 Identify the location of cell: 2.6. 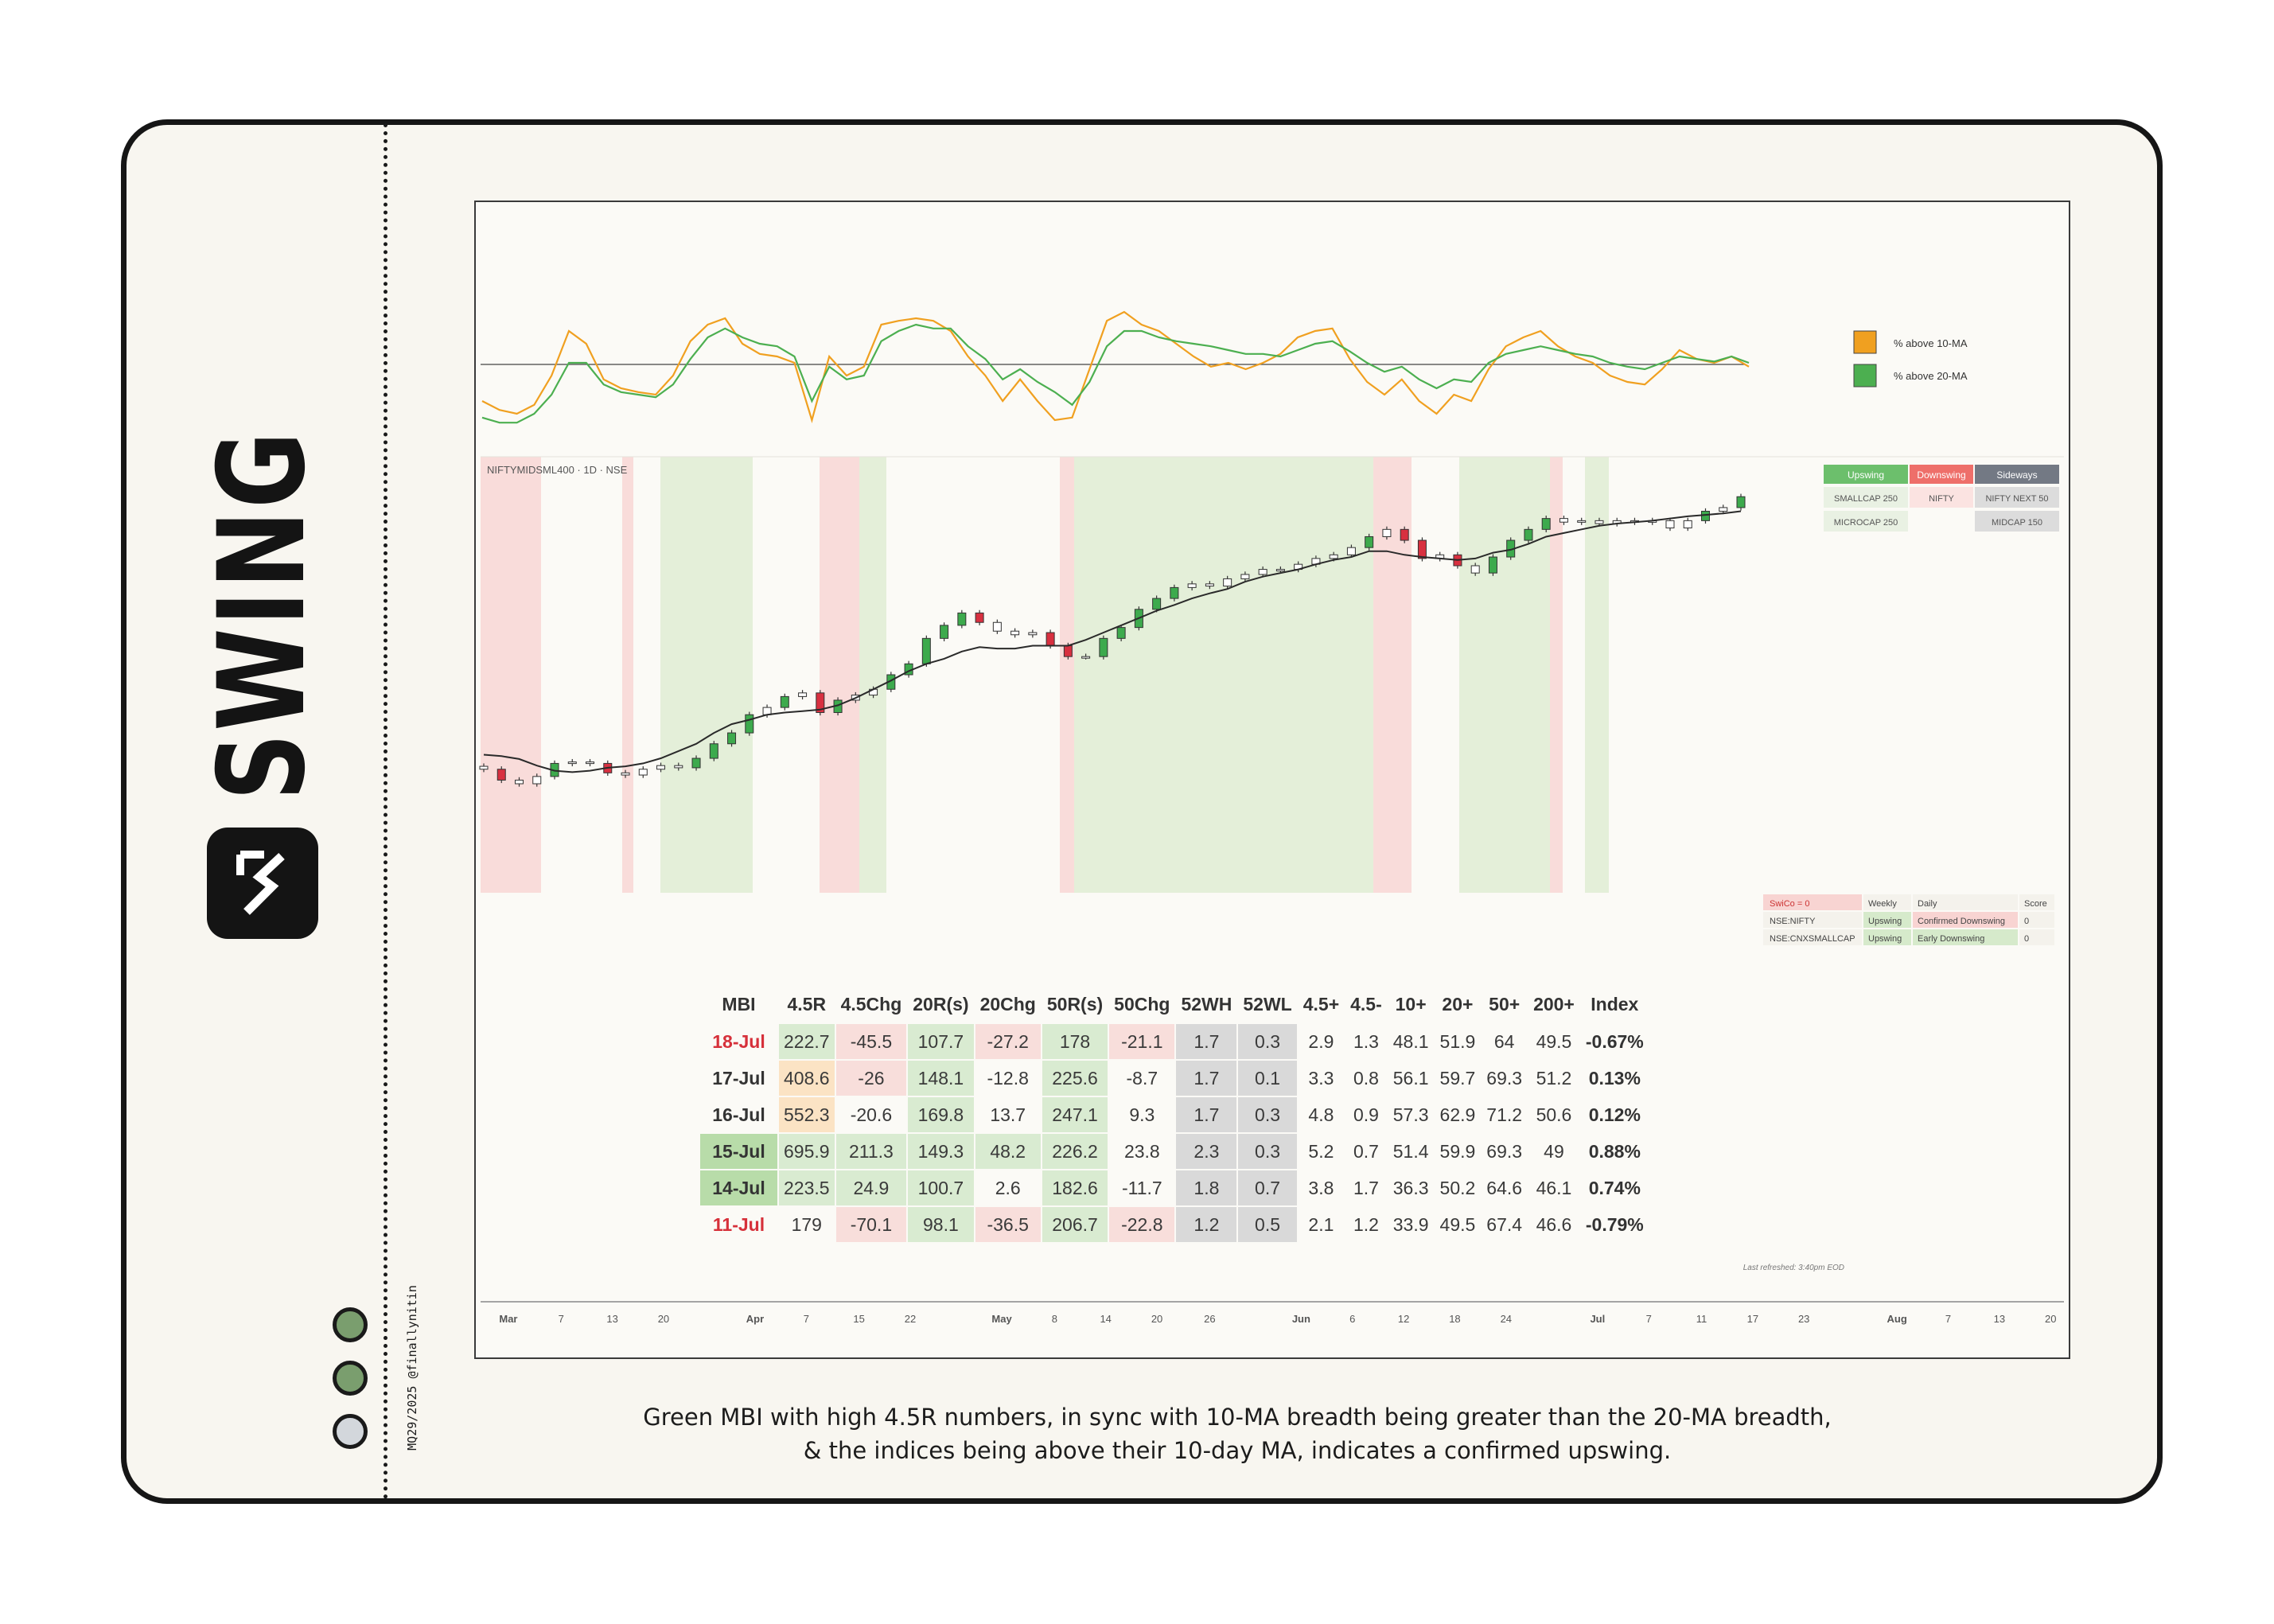
(1008, 1187).